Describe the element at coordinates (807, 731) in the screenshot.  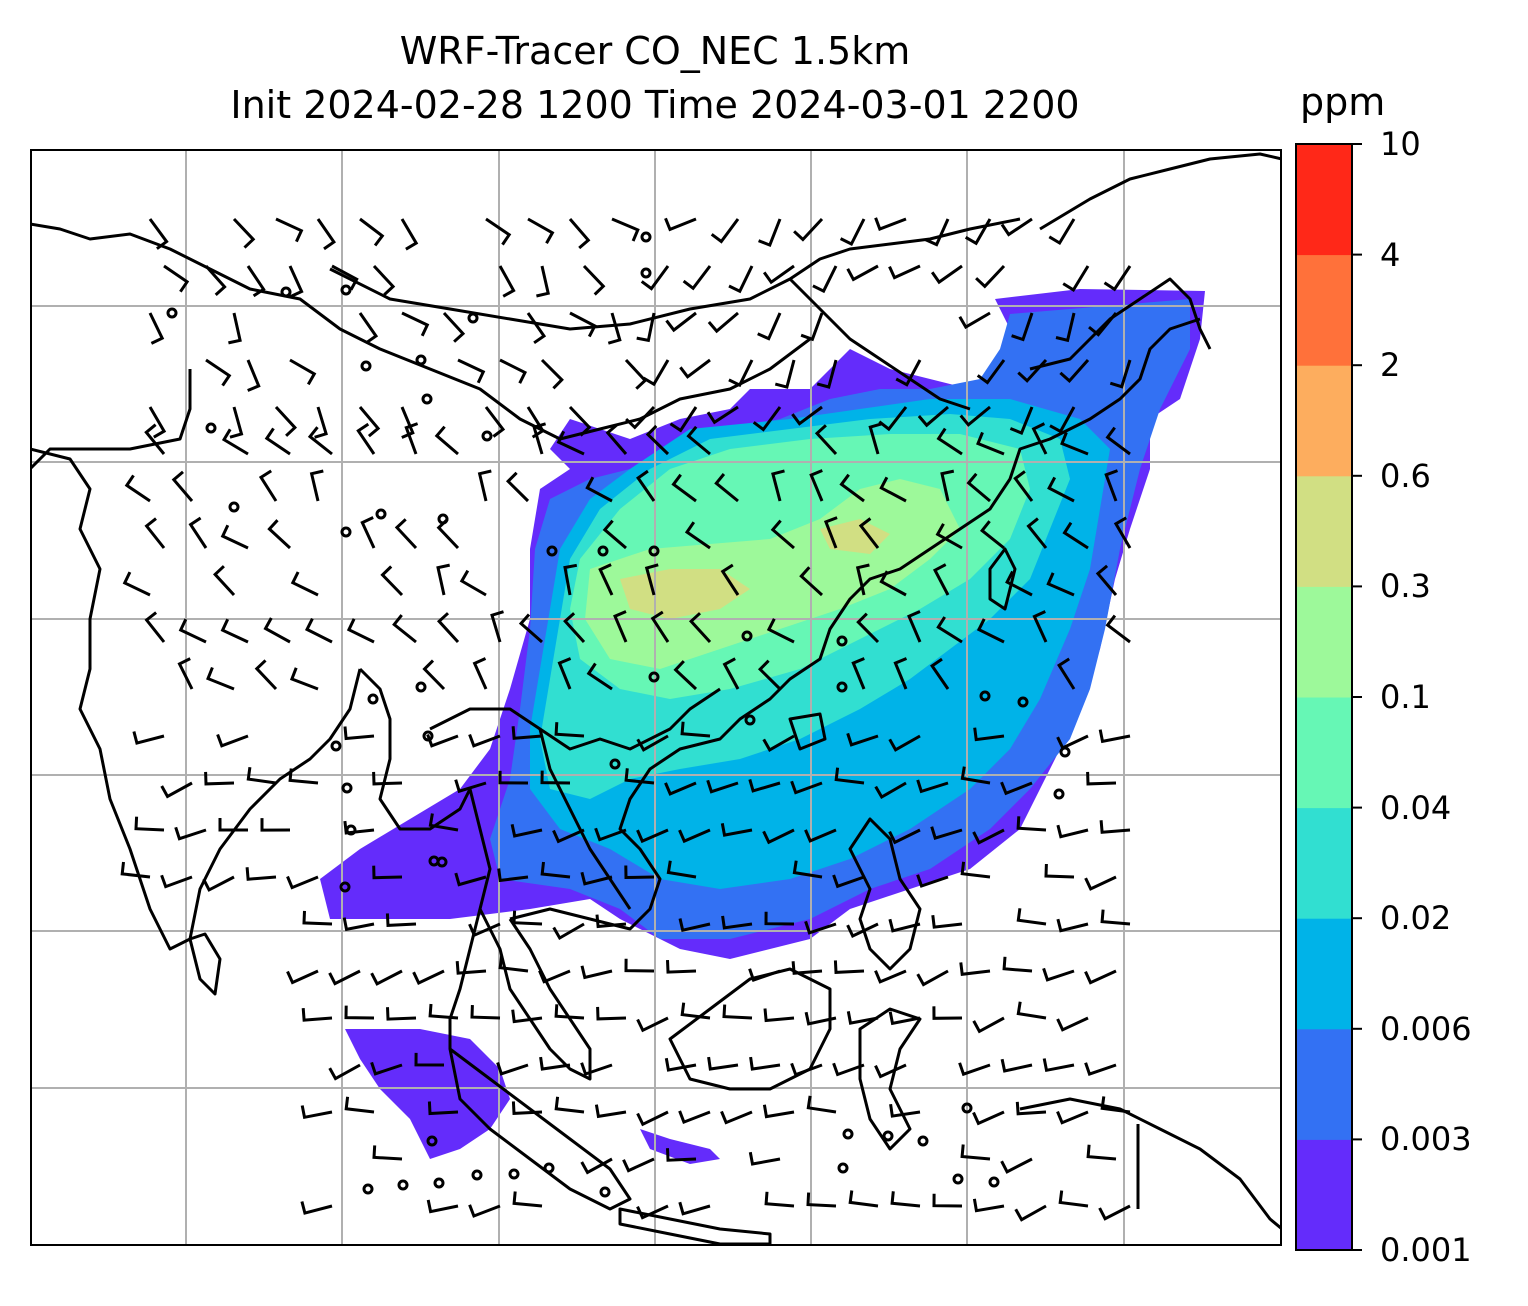
I see `coastline-hainan` at that location.